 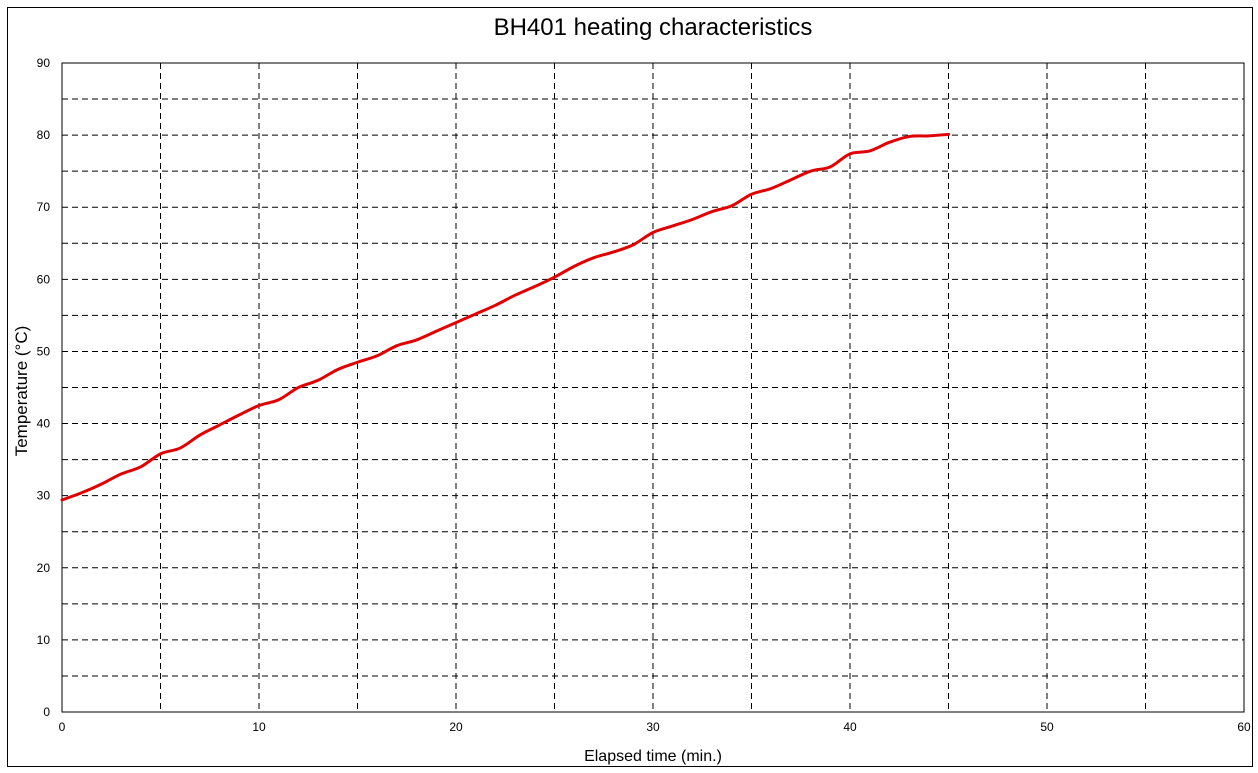 What do you see at coordinates (1244, 727) in the screenshot?
I see `x-tick-label: 60` at bounding box center [1244, 727].